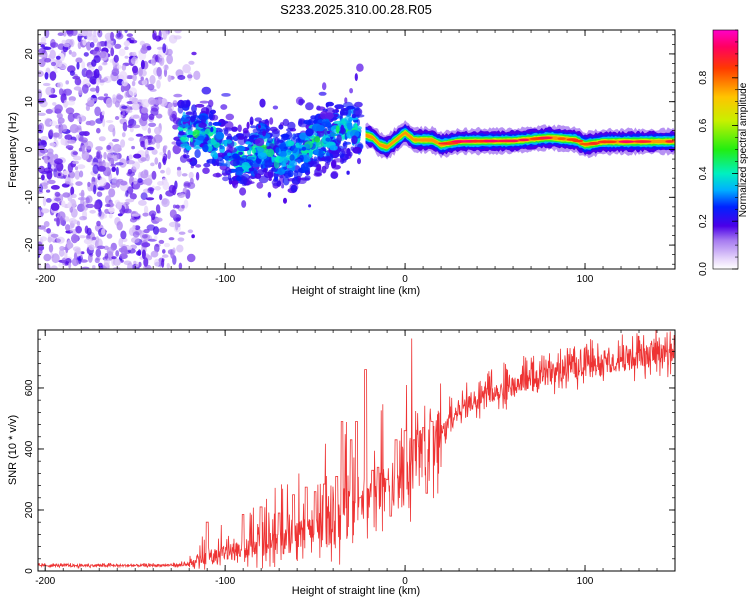 The width and height of the screenshot is (750, 600). Describe the element at coordinates (29, 387) in the screenshot. I see `y-tick-label: 600` at that location.